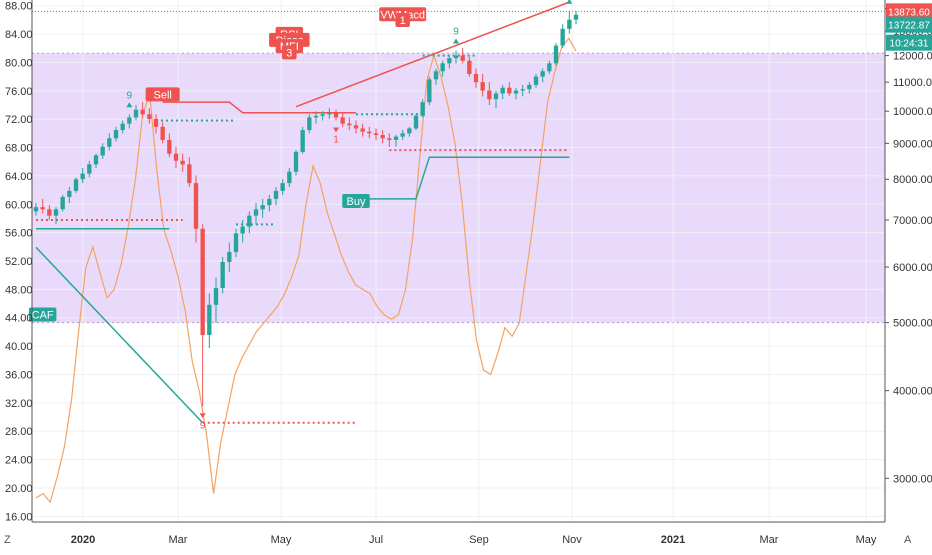 The height and width of the screenshot is (555, 932). I want to click on right-axis-tick: 11000.00, so click(912, 83).